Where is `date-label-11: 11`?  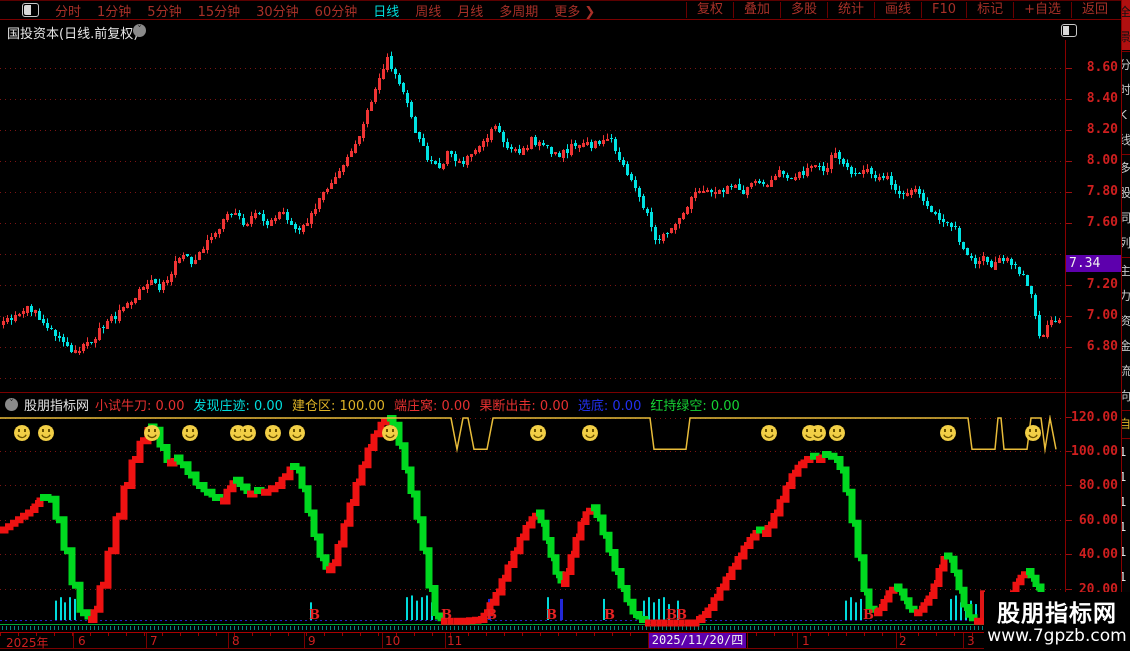
date-label-11: 11 is located at coordinates (455, 641).